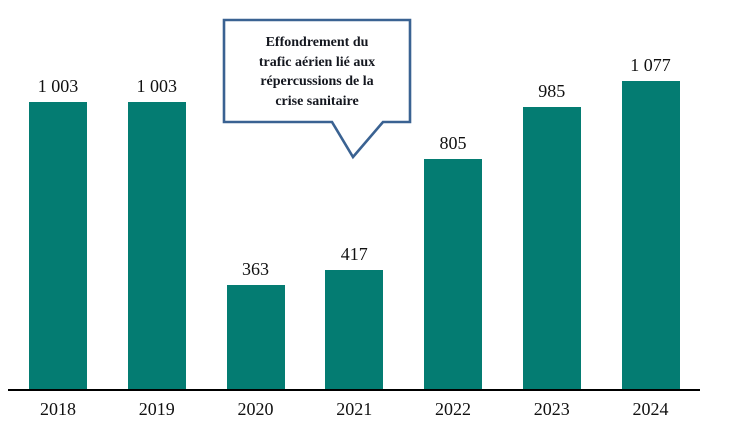 The width and height of the screenshot is (734, 427). What do you see at coordinates (453, 409) in the screenshot?
I see `x-tick-label-2022: 2022` at bounding box center [453, 409].